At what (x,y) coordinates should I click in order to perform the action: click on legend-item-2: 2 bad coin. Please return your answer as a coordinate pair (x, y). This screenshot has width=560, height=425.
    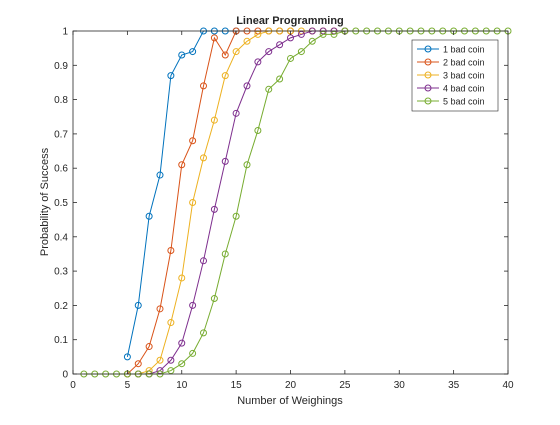
    Looking at the image, I should click on (451, 62).